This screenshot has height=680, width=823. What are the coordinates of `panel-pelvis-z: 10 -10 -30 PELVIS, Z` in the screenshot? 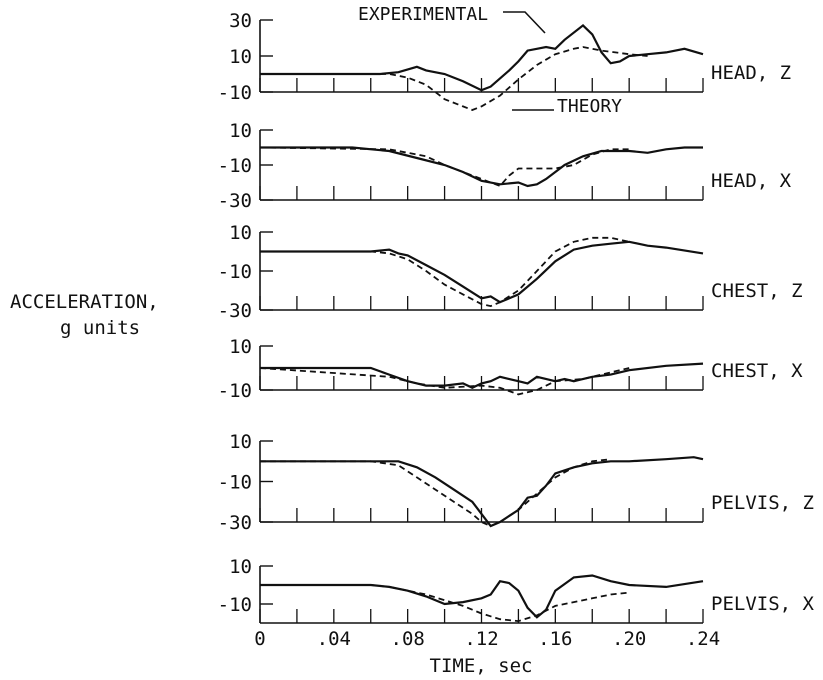 It's located at (516, 482).